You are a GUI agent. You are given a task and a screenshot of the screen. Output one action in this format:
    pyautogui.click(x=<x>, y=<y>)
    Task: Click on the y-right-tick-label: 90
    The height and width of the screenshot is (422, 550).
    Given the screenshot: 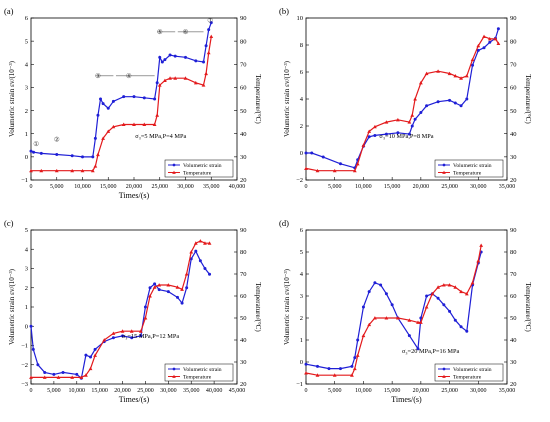 What is the action you would take?
    pyautogui.click(x=243, y=230)
    